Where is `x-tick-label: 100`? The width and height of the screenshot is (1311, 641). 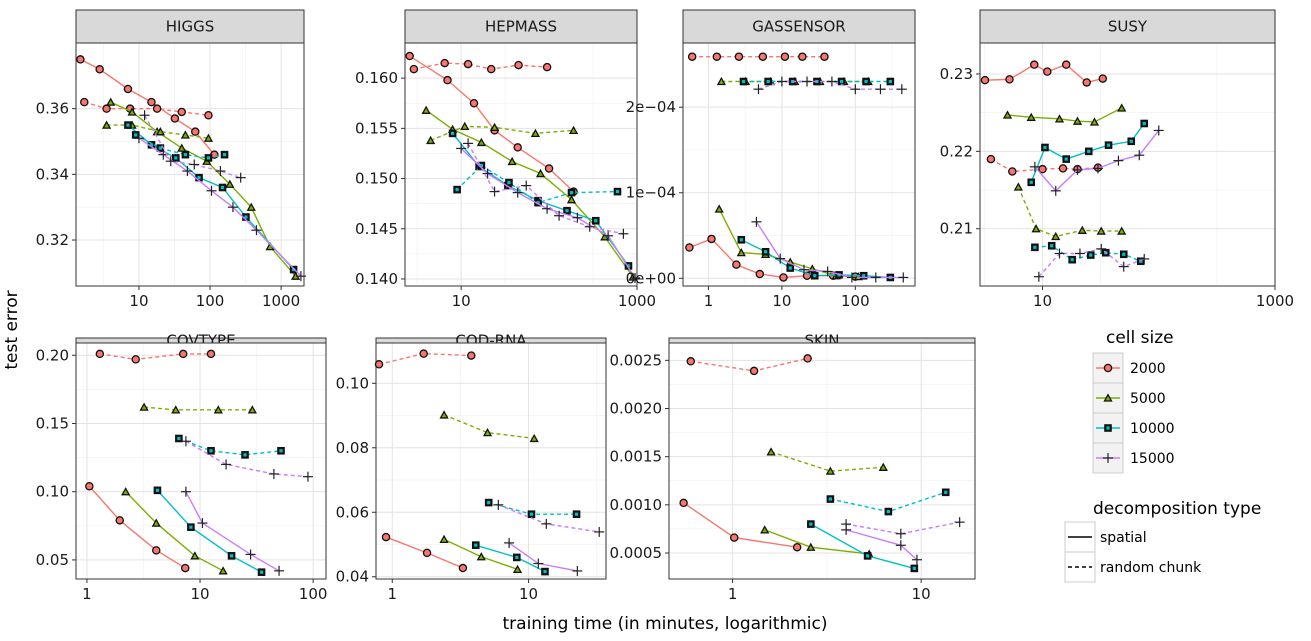 x-tick-label: 100 is located at coordinates (313, 594).